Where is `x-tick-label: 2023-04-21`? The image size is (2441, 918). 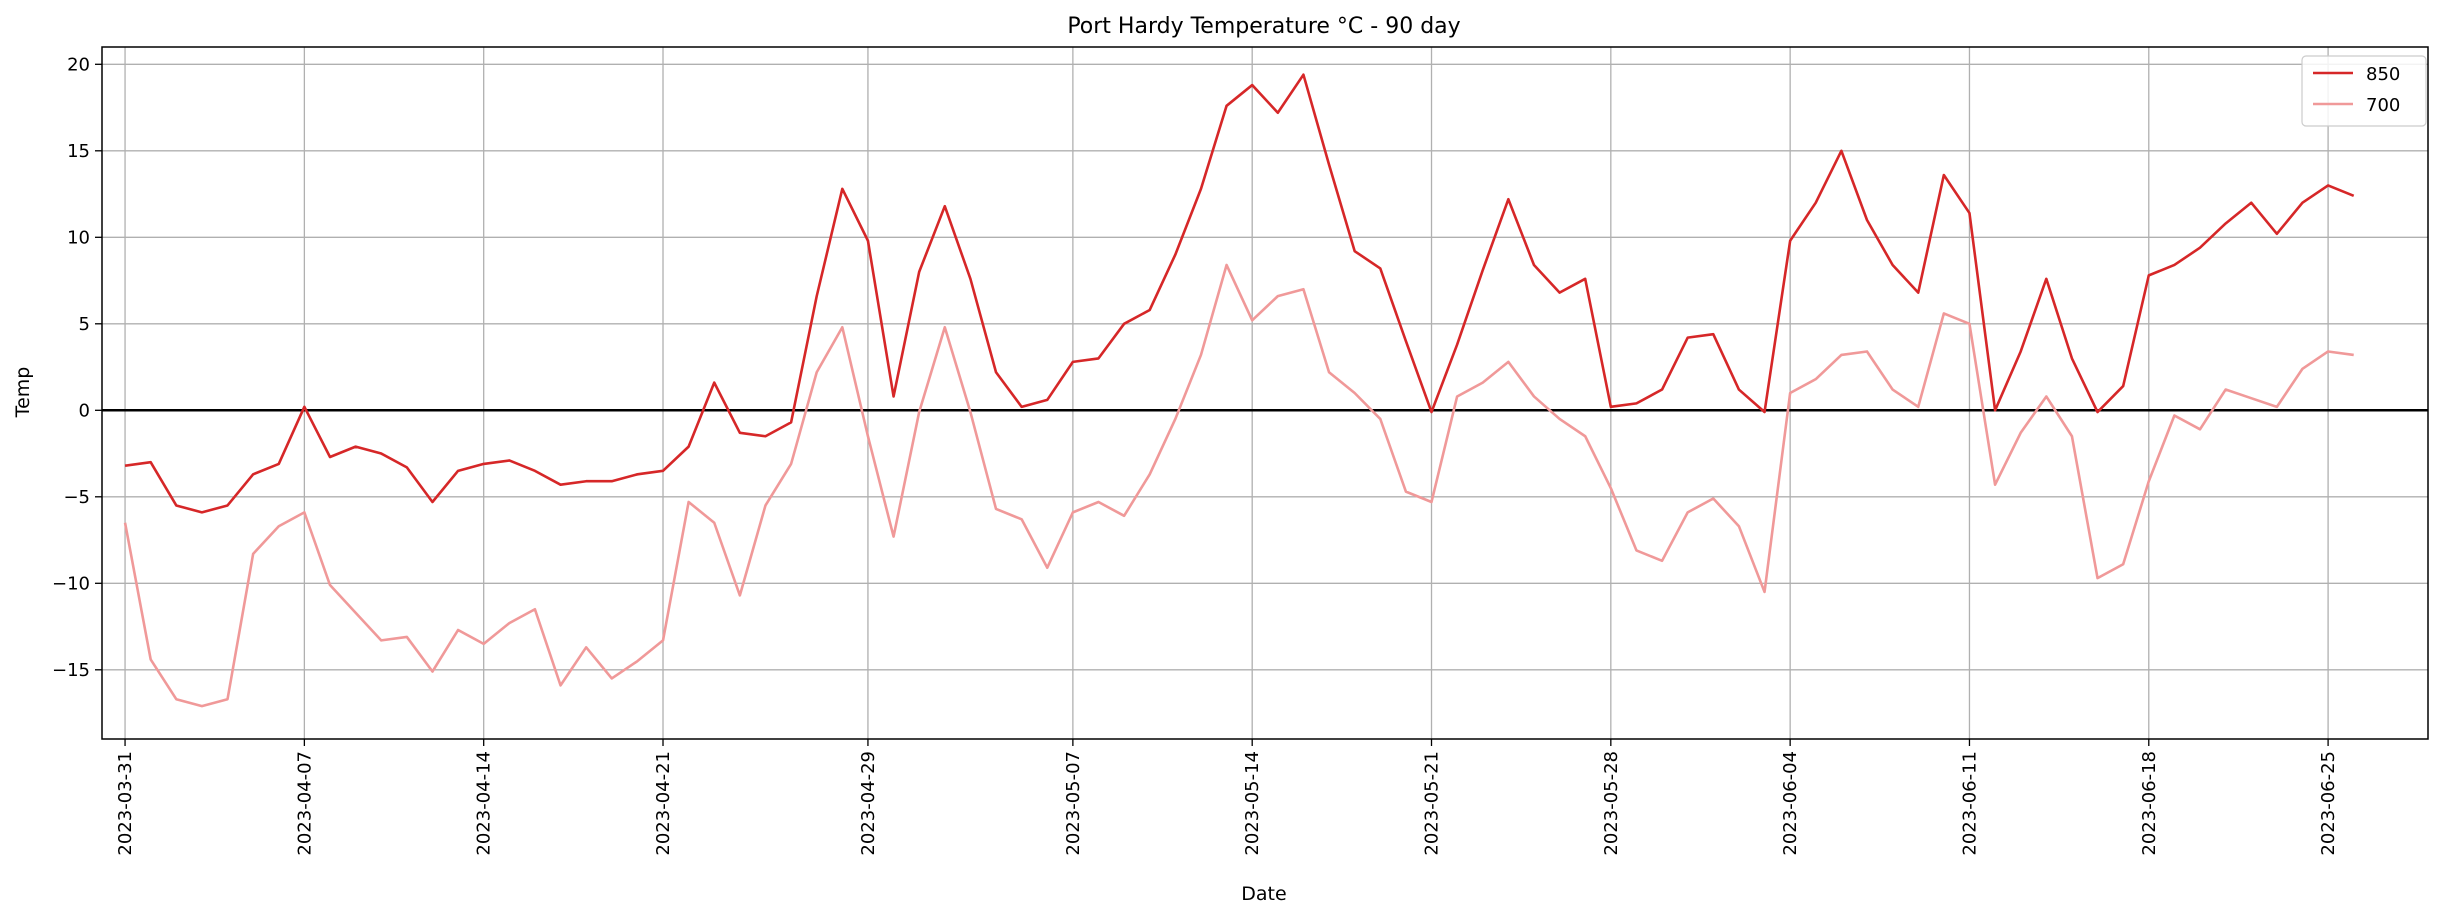
x-tick-label: 2023-04-21 is located at coordinates (663, 803).